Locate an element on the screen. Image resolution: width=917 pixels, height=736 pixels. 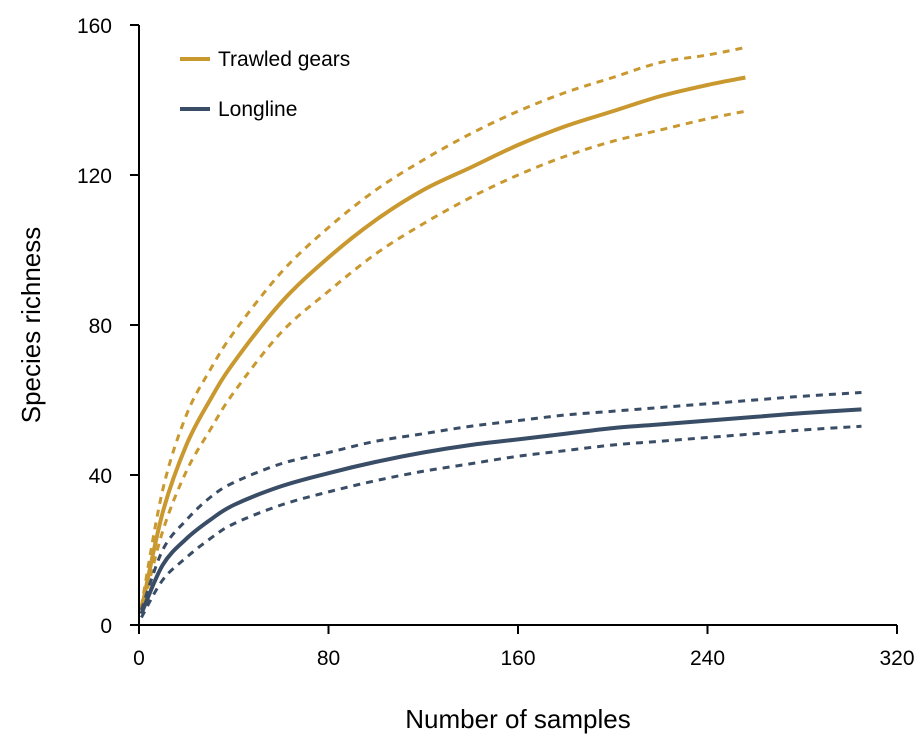
y-tick-label: 80 is located at coordinates (100, 326).